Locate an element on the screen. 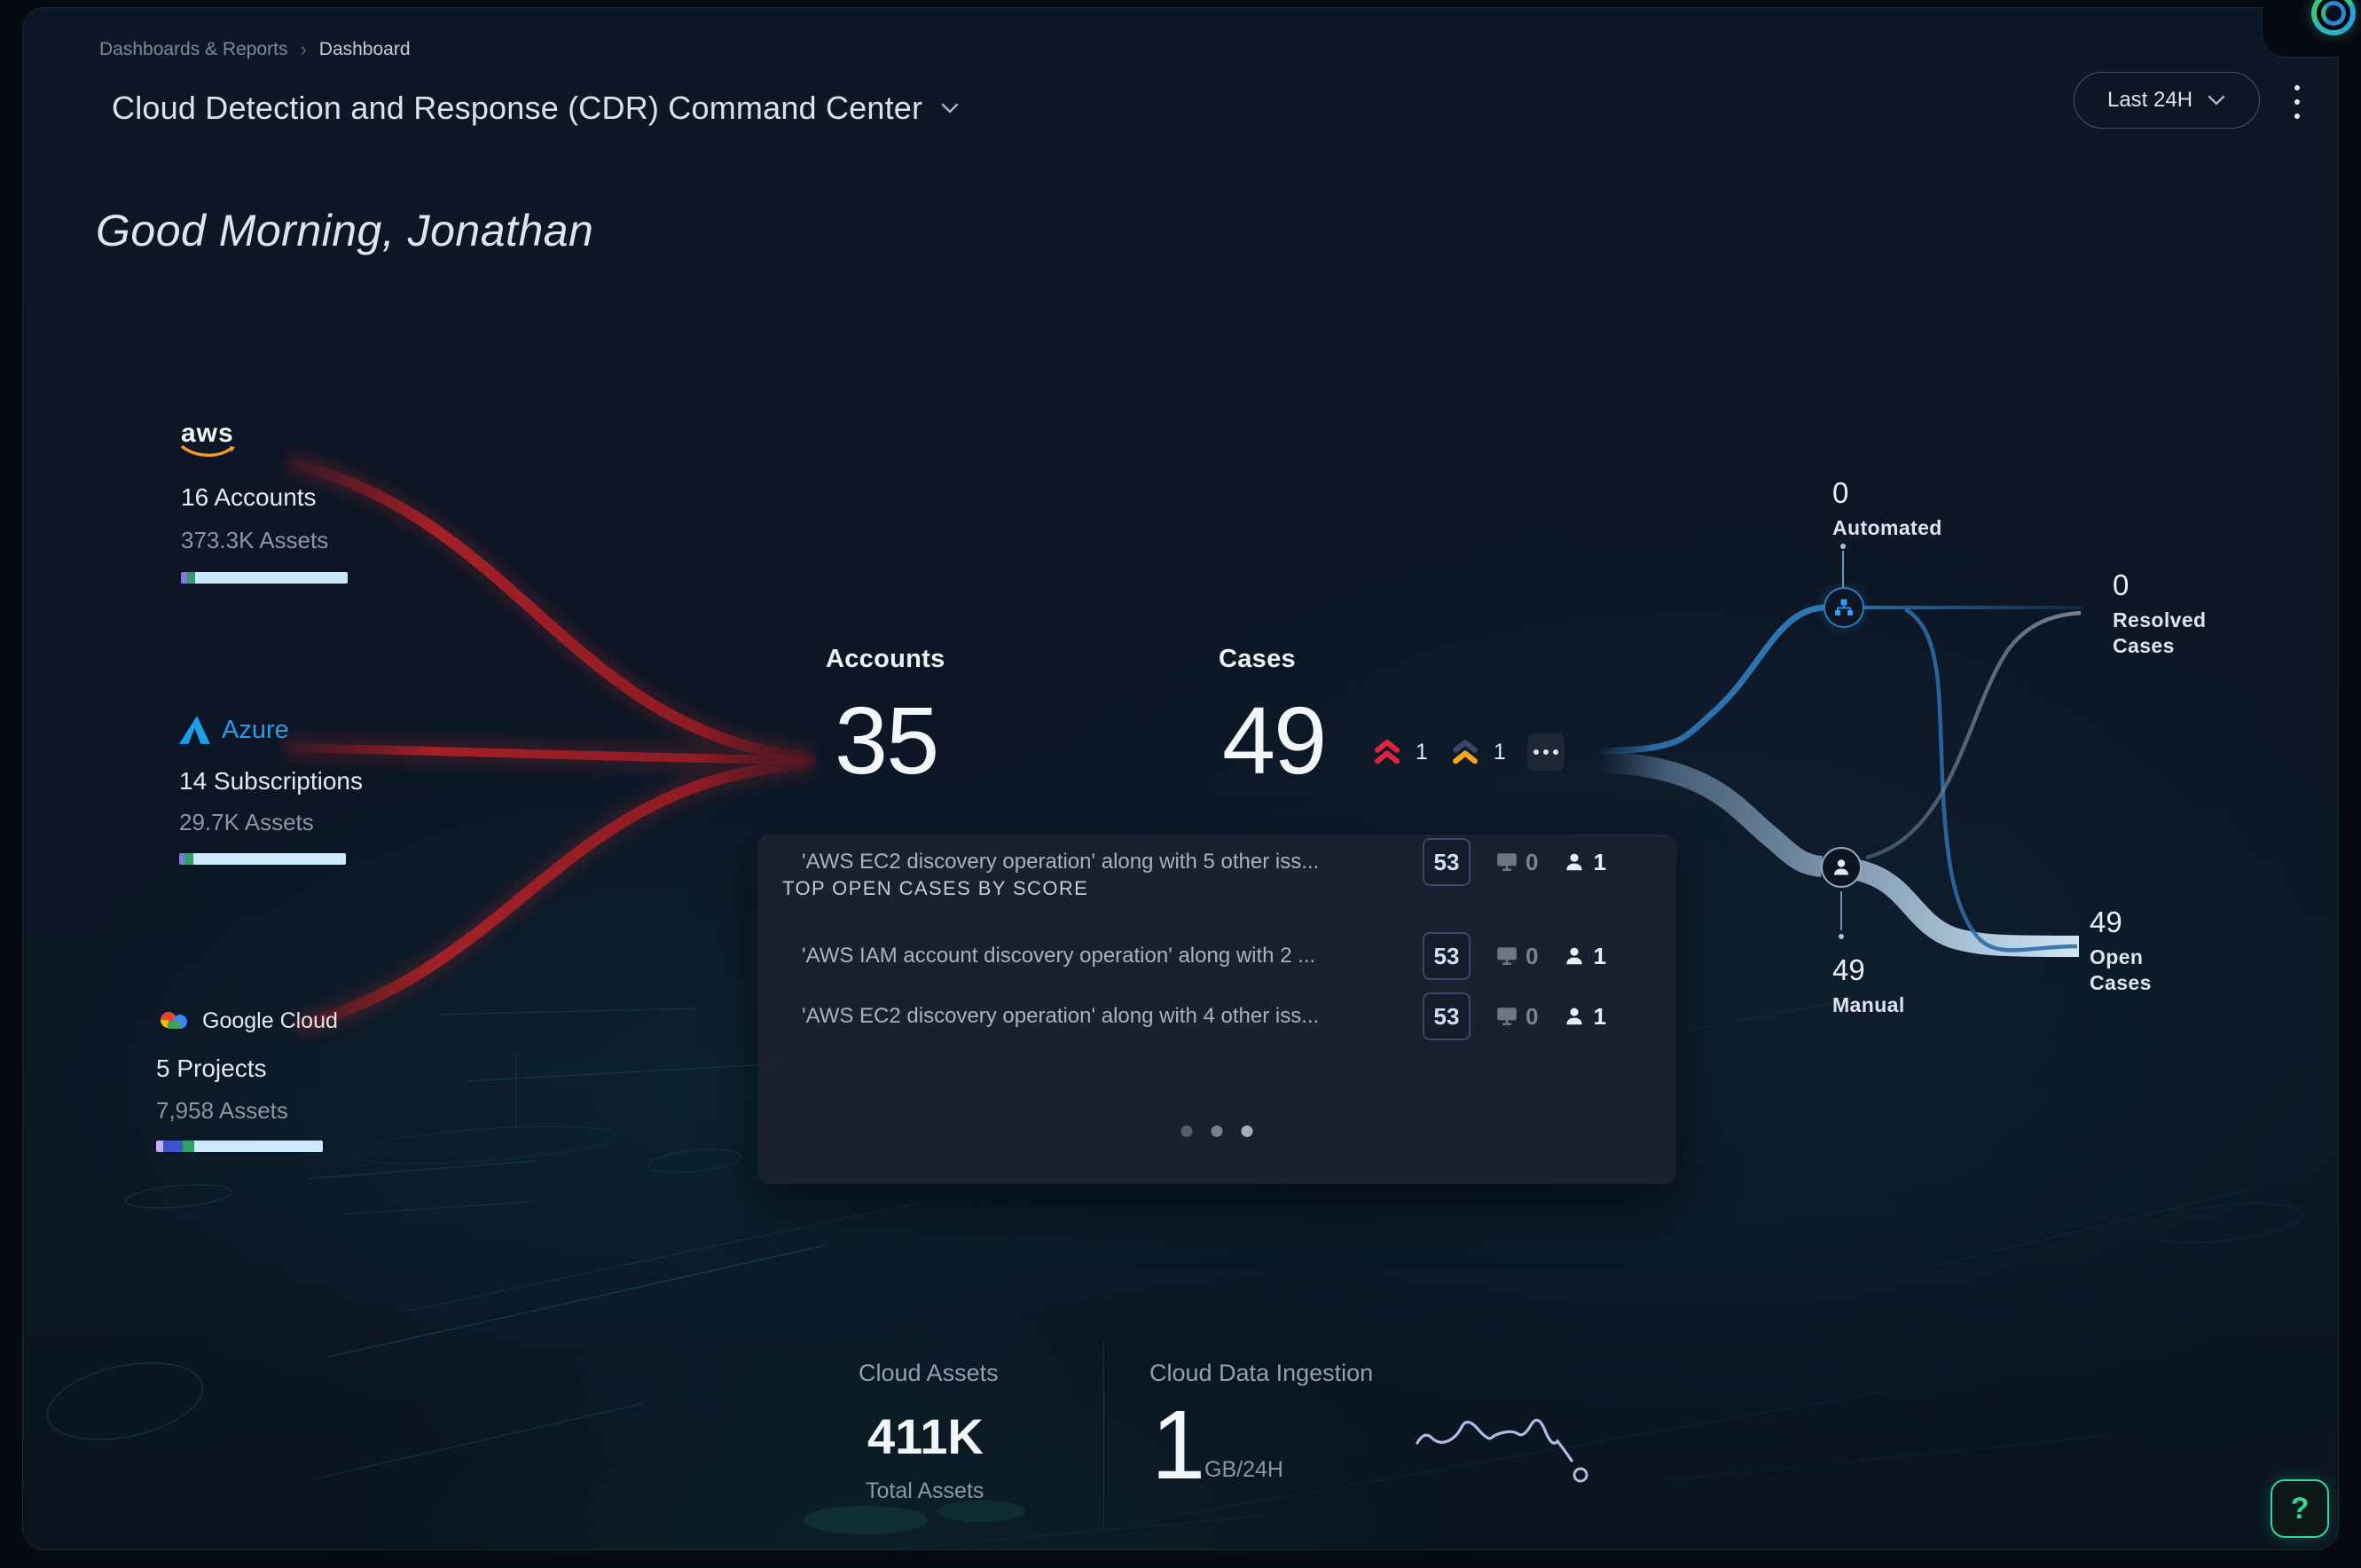 Image resolution: width=2361 pixels, height=1568 pixels. google-cloud-icon is located at coordinates (174, 1020).